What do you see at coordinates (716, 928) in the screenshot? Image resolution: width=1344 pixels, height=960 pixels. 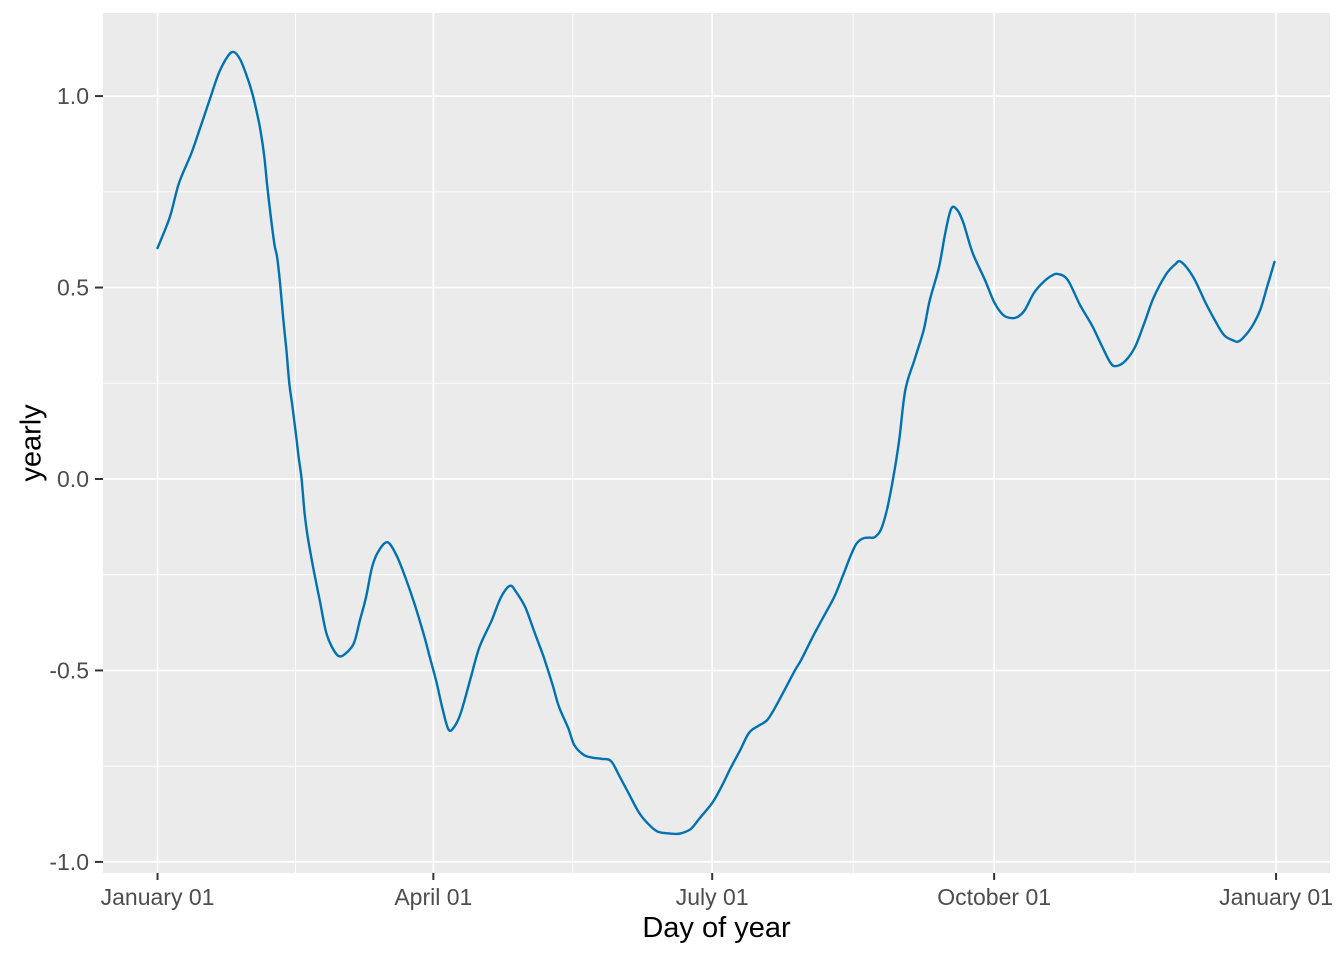 I see `x-axis-title: Day of year` at bounding box center [716, 928].